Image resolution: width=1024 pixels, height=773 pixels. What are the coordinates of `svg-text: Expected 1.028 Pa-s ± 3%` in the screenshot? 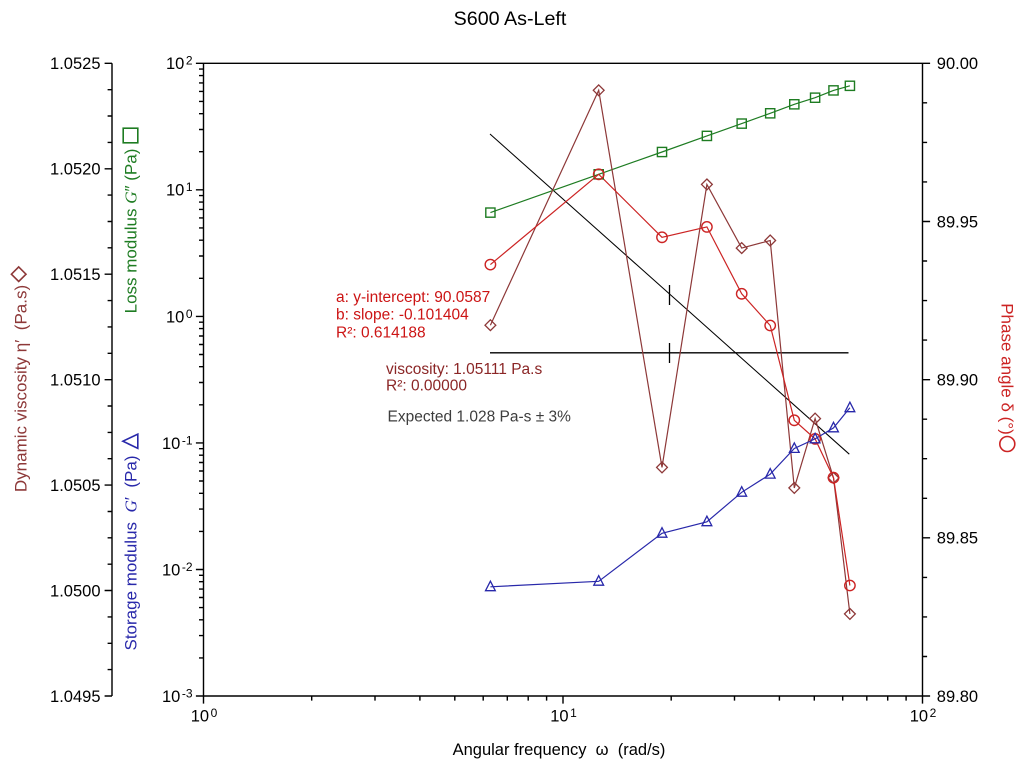 It's located at (480, 416).